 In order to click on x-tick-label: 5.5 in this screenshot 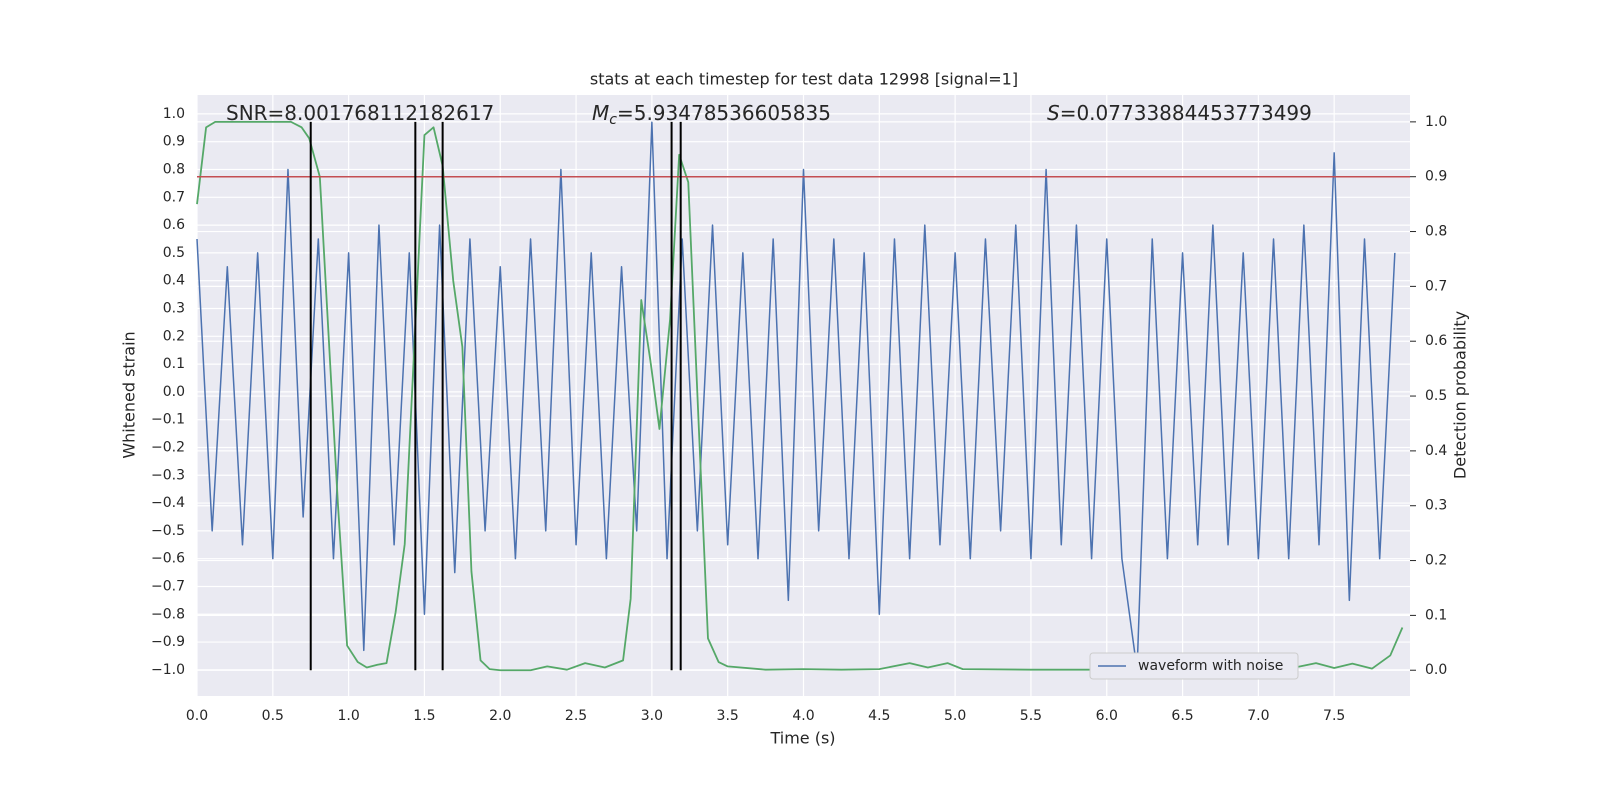, I will do `click(1031, 716)`.